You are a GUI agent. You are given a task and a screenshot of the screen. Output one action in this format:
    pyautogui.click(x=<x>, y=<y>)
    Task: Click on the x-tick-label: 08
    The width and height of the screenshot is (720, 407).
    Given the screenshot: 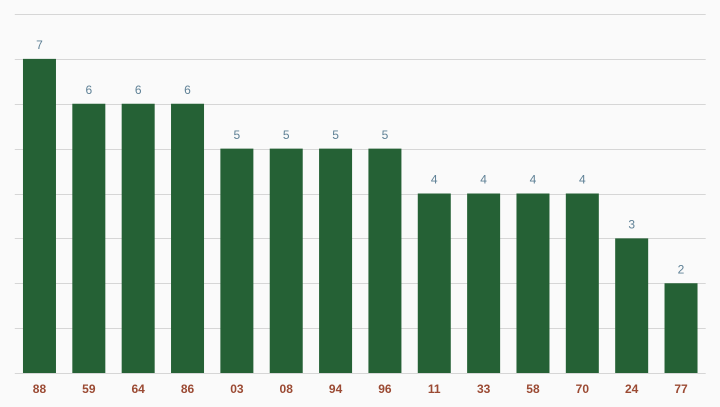 What is the action you would take?
    pyautogui.click(x=287, y=389)
    